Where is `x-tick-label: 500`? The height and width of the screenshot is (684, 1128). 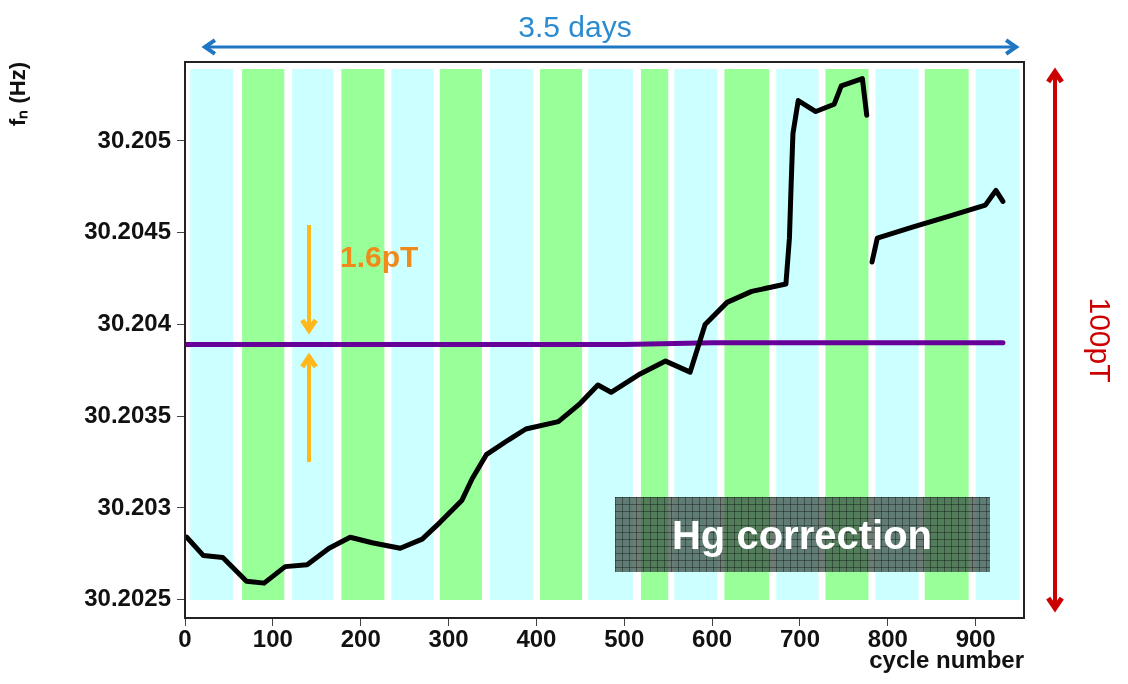 x-tick-label: 500 is located at coordinates (624, 639).